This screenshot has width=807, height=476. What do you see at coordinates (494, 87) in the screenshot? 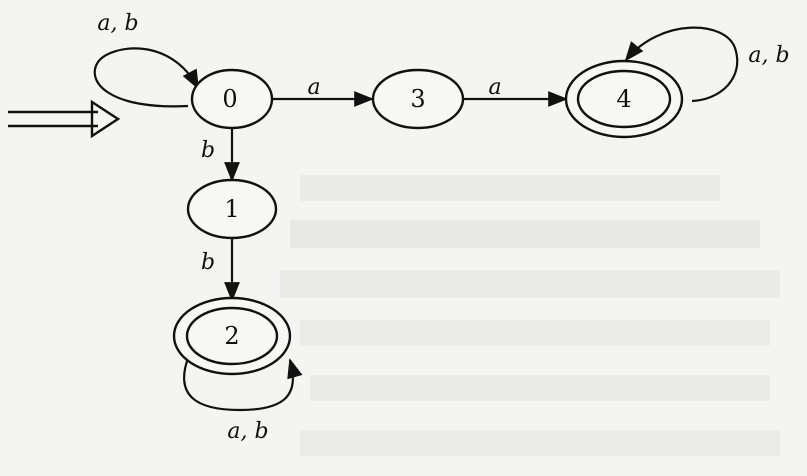
I see `label-edge-3-4: a` at bounding box center [494, 87].